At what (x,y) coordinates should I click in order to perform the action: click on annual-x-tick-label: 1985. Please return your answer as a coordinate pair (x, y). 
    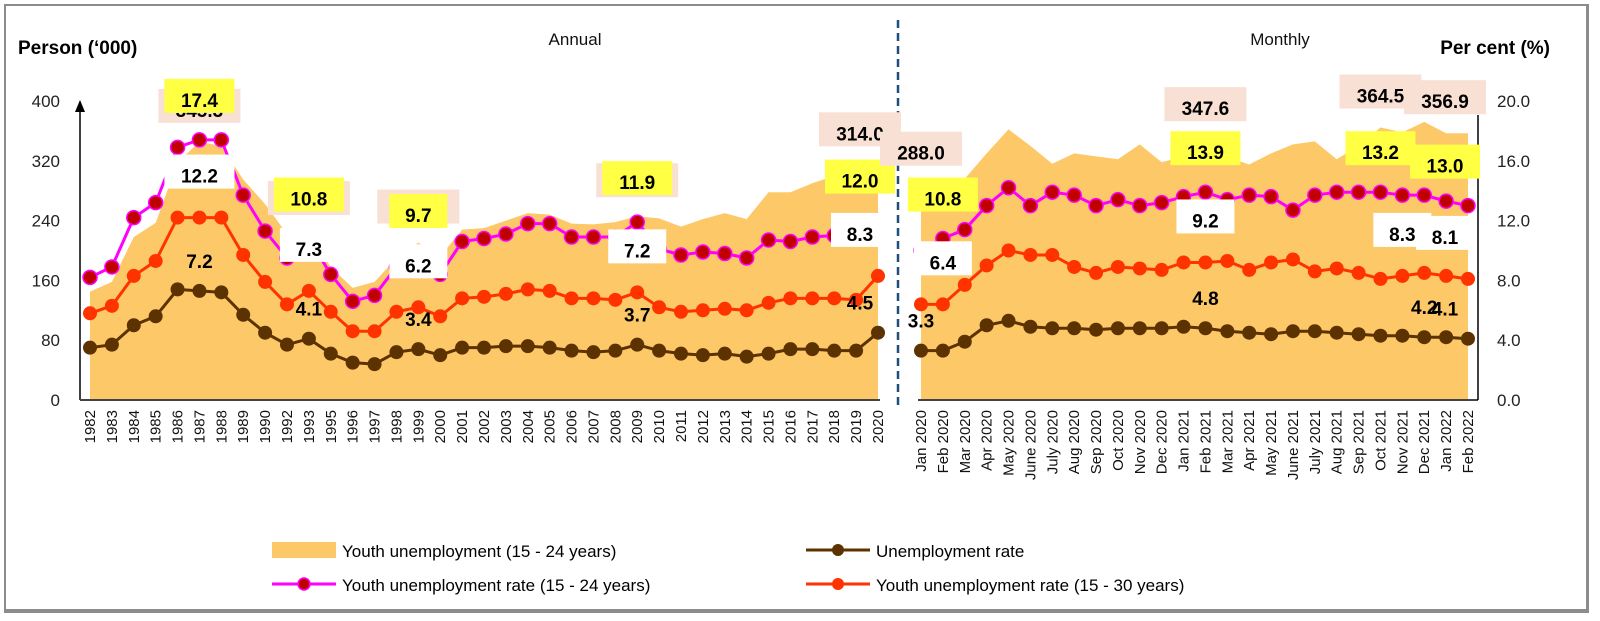
    Looking at the image, I should click on (156, 426).